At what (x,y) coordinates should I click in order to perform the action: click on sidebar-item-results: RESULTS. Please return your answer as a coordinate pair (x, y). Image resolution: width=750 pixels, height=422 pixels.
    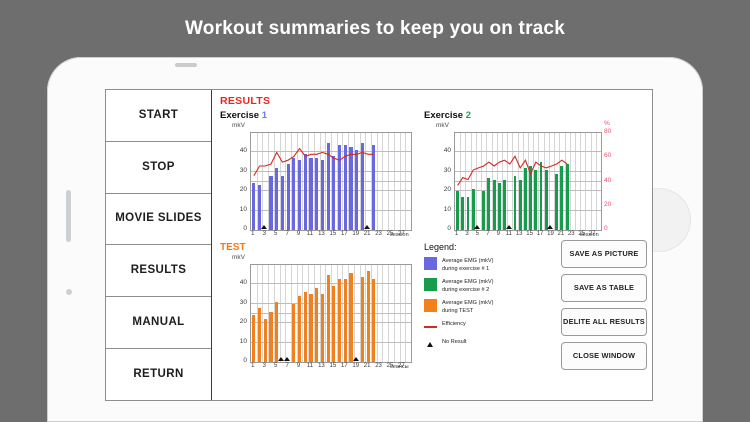
    Looking at the image, I should click on (158, 271).